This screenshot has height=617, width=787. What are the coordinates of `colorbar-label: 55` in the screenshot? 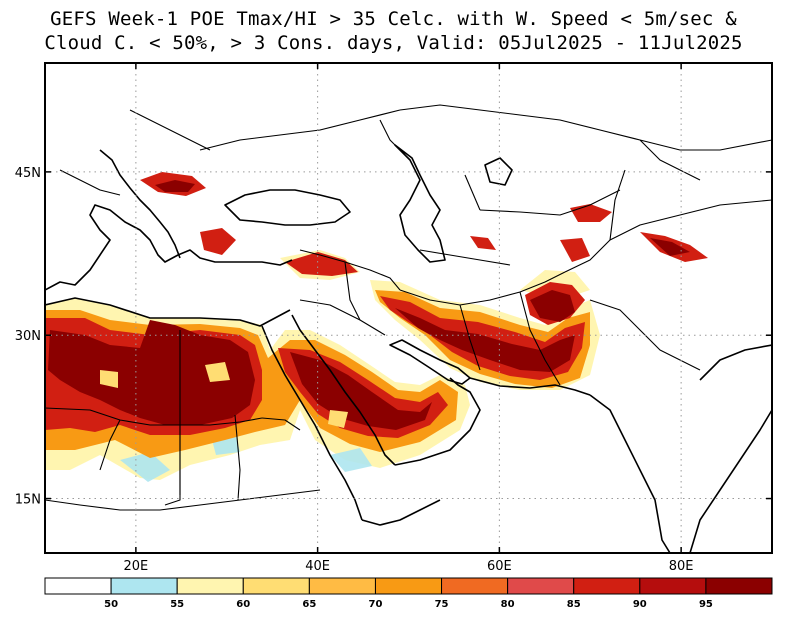 It's located at (177, 604).